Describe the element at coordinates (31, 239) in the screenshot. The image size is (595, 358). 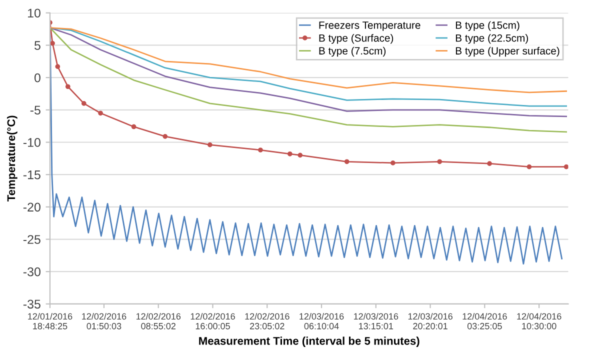
I see `y-tick-label: -25` at that location.